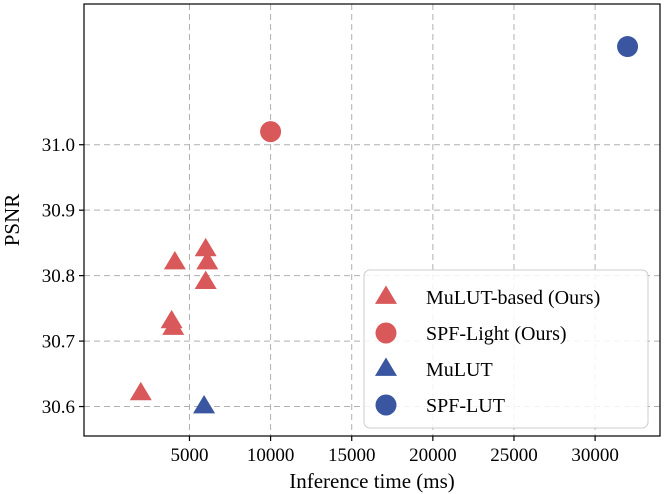 This screenshot has height=494, width=664. What do you see at coordinates (628, 47) in the screenshot?
I see `data-point-spf-lut` at bounding box center [628, 47].